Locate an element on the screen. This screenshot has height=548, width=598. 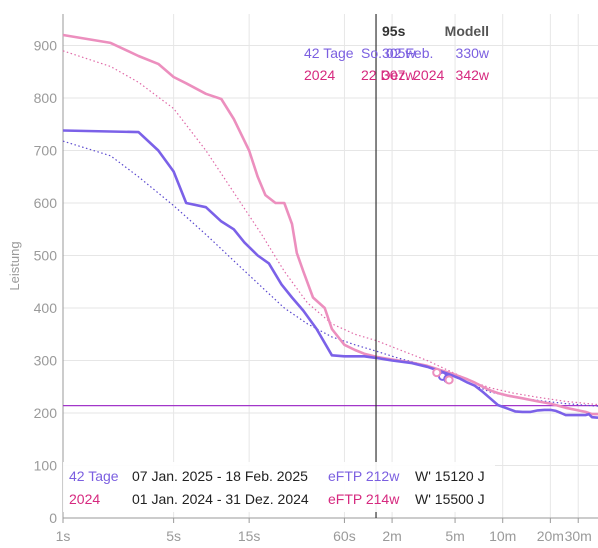
y-tick-label: 300 is located at coordinates (46, 361).